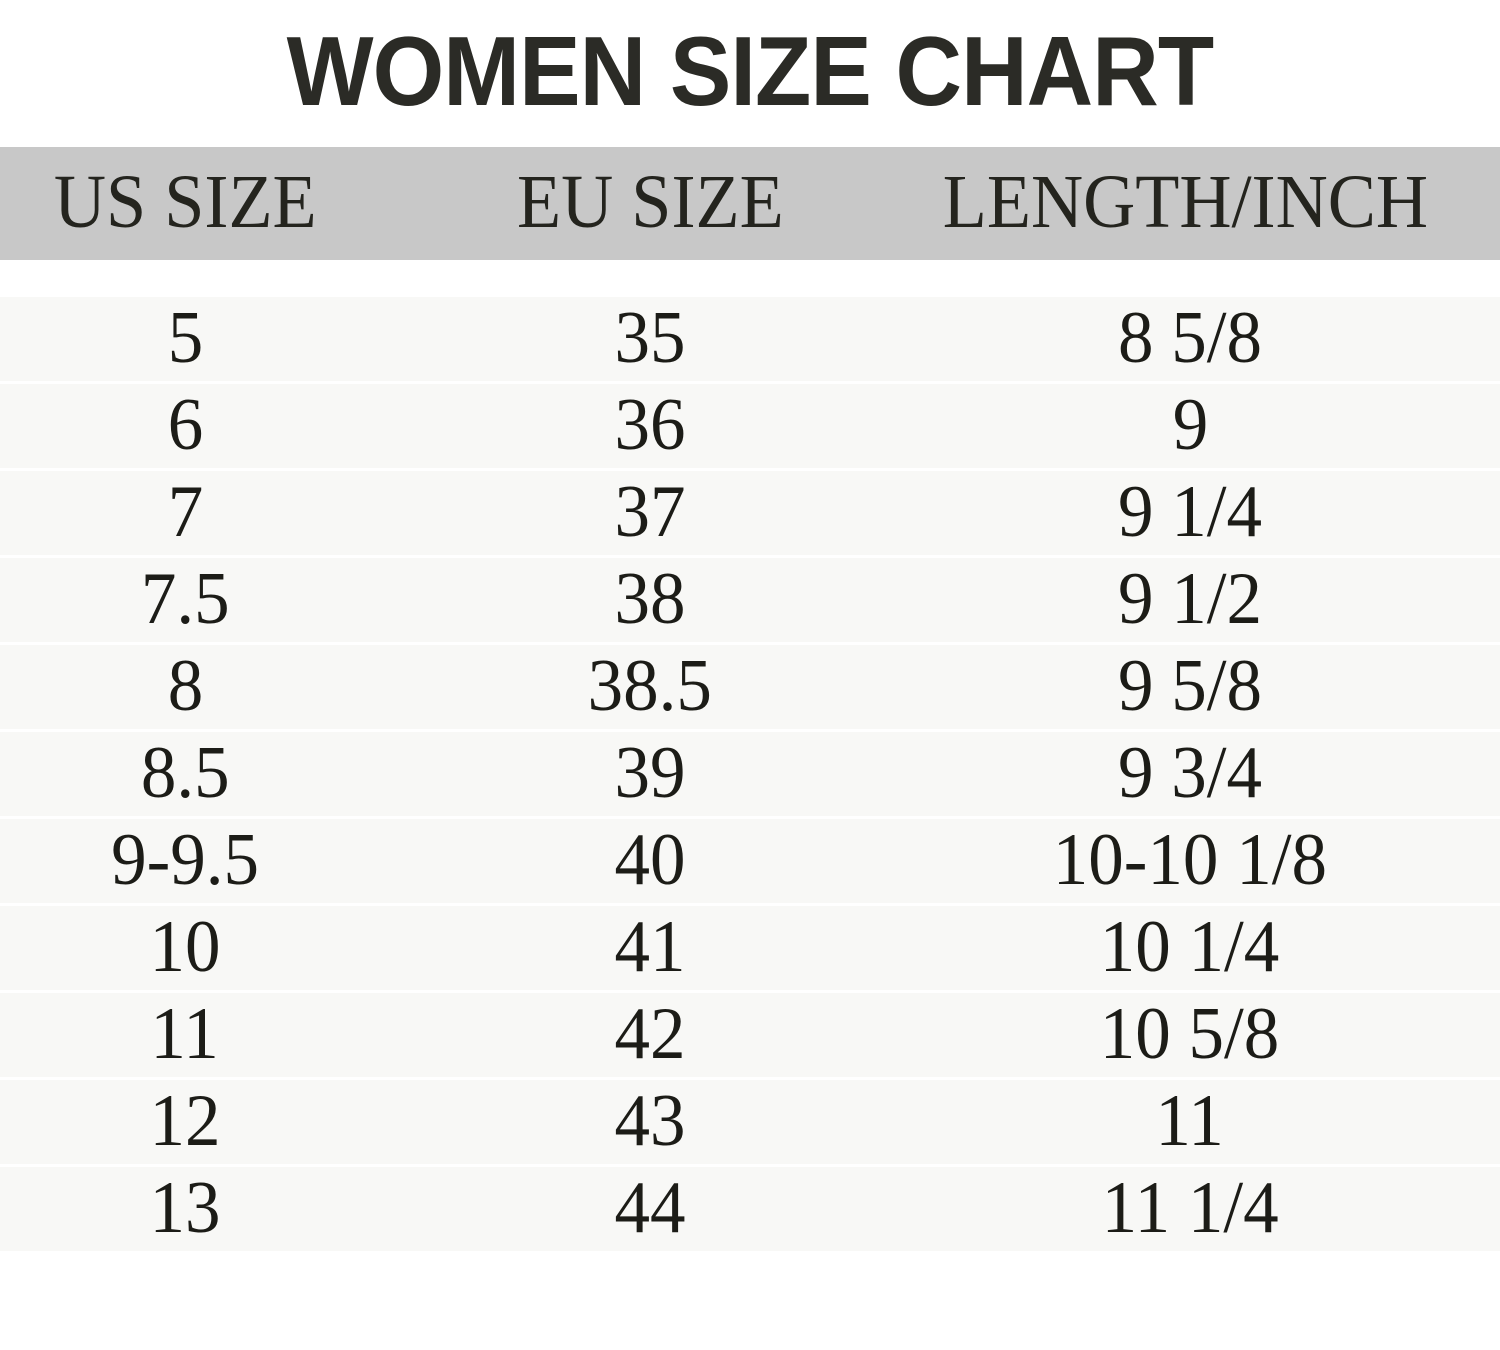 This screenshot has height=1350, width=1500. I want to click on cell-eu-size: 39, so click(650, 774).